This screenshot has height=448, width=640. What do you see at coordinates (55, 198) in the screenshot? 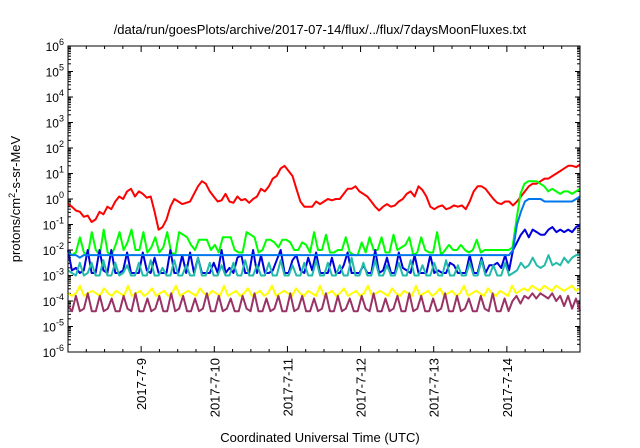
I see `y-tick-label: 10⁰` at bounding box center [55, 198].